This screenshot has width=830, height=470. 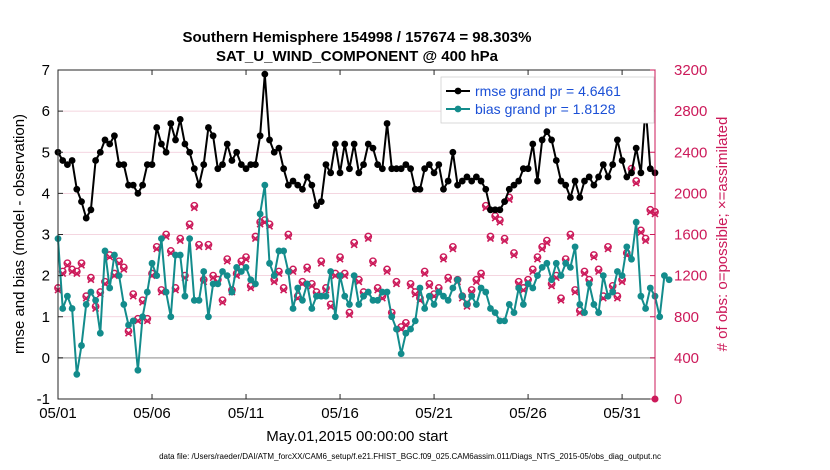 What do you see at coordinates (547, 100) in the screenshot?
I see `legend-box` at bounding box center [547, 100].